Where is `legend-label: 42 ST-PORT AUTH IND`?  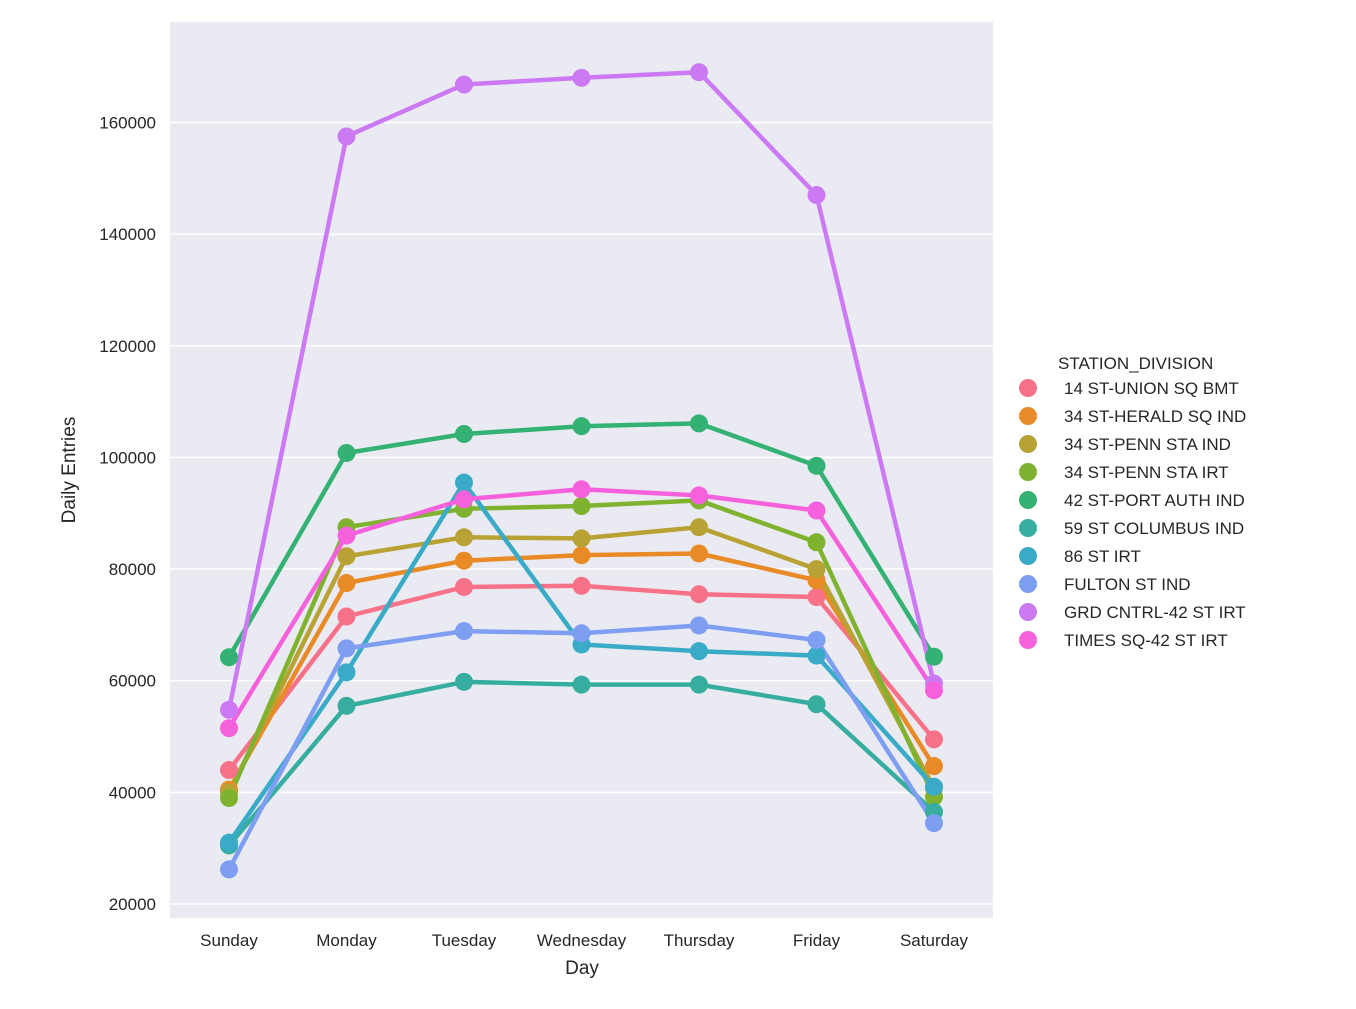
legend-label: 42 ST-PORT AUTH IND is located at coordinates (1154, 500).